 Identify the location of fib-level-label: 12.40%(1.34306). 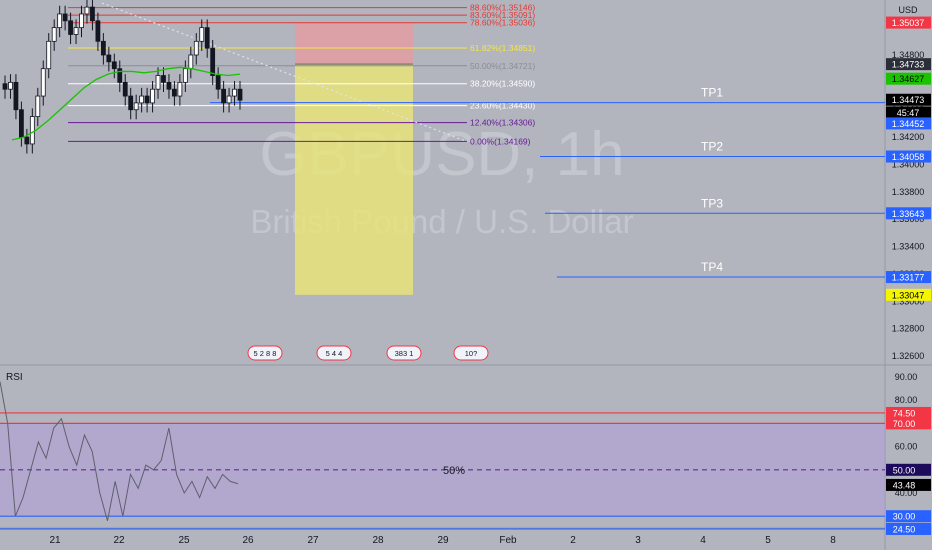
(502, 123).